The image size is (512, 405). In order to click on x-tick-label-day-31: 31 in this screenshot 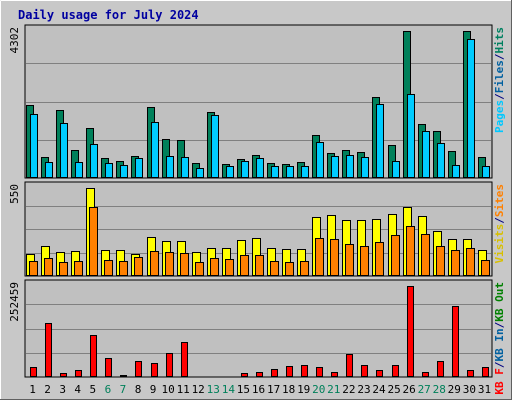, I will do `click(484, 389)`.